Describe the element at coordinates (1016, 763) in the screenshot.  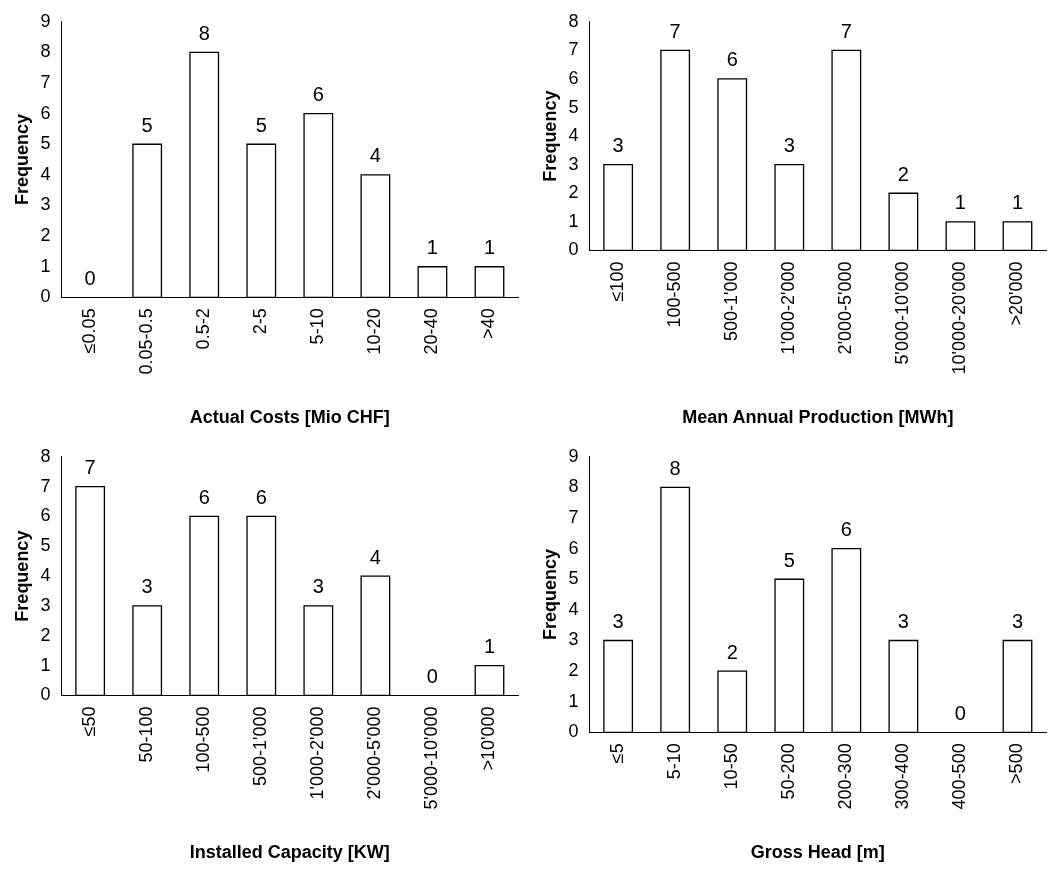
I see `x-tick-label: >500` at that location.